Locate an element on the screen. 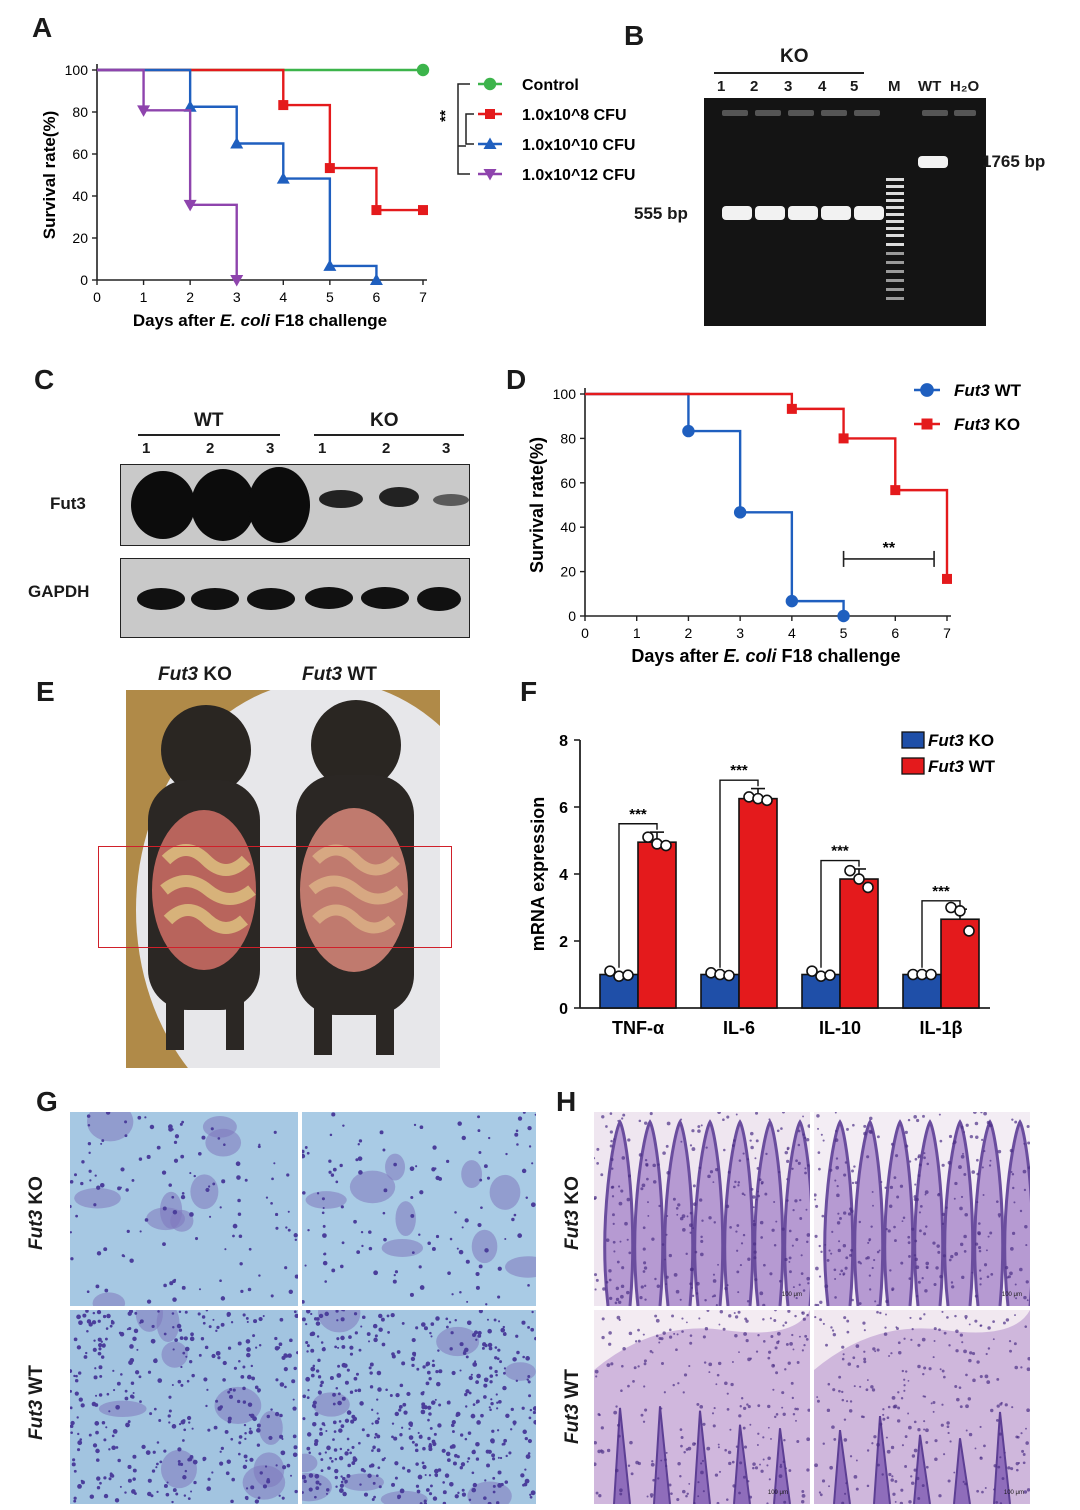 The image size is (1080, 1510). blot-lane-label: 3 is located at coordinates (446, 448).